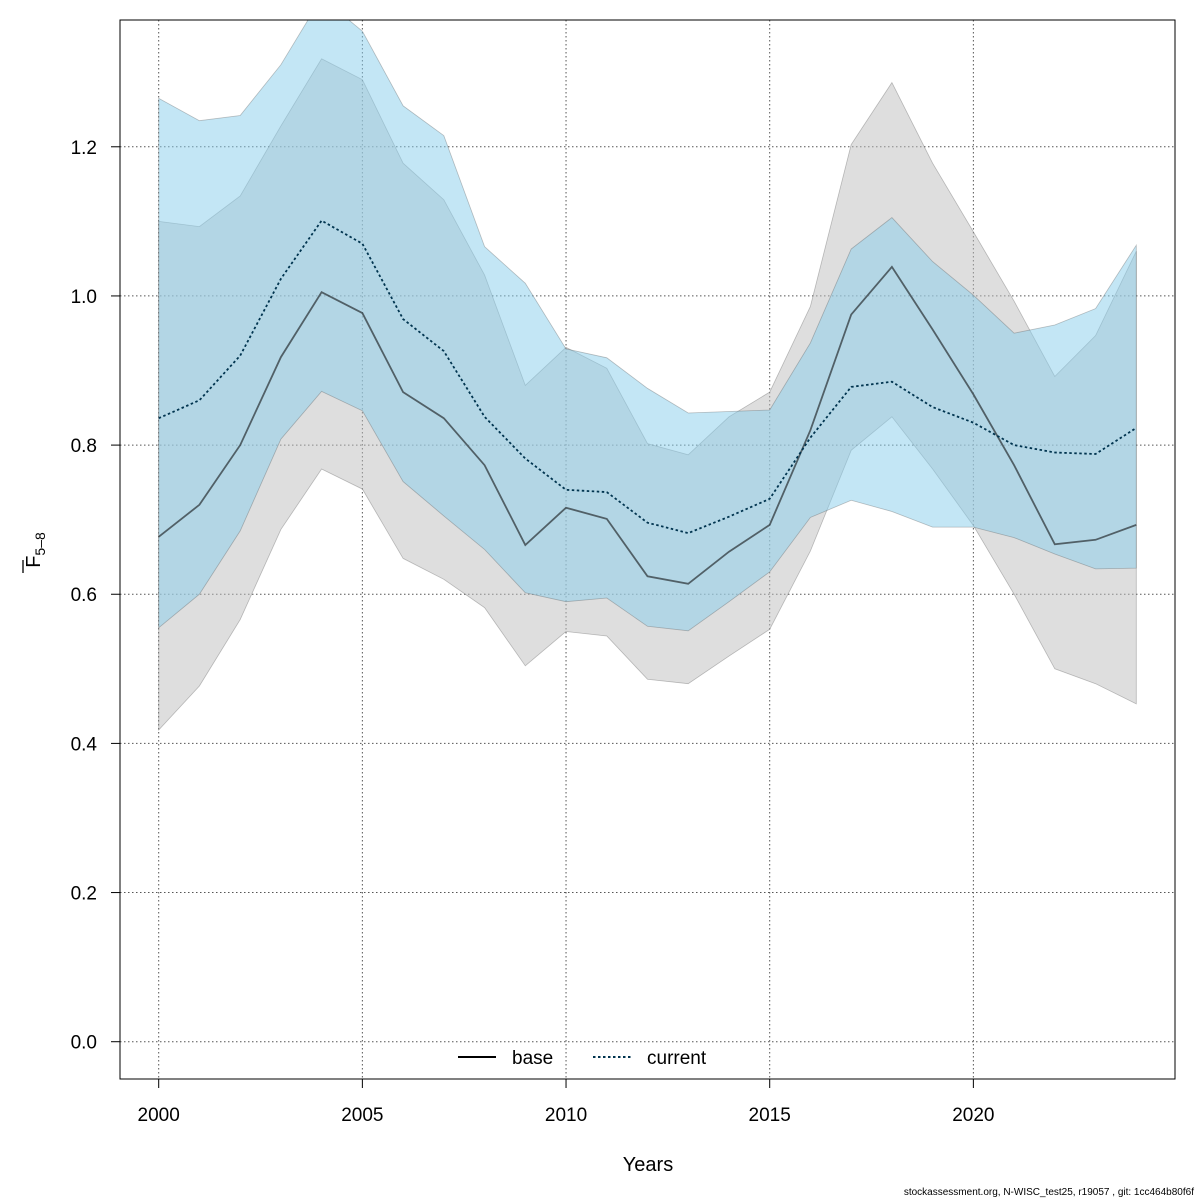 This screenshot has width=1200, height=1200. What do you see at coordinates (566, 1115) in the screenshot?
I see `x-tick-label: 2010` at bounding box center [566, 1115].